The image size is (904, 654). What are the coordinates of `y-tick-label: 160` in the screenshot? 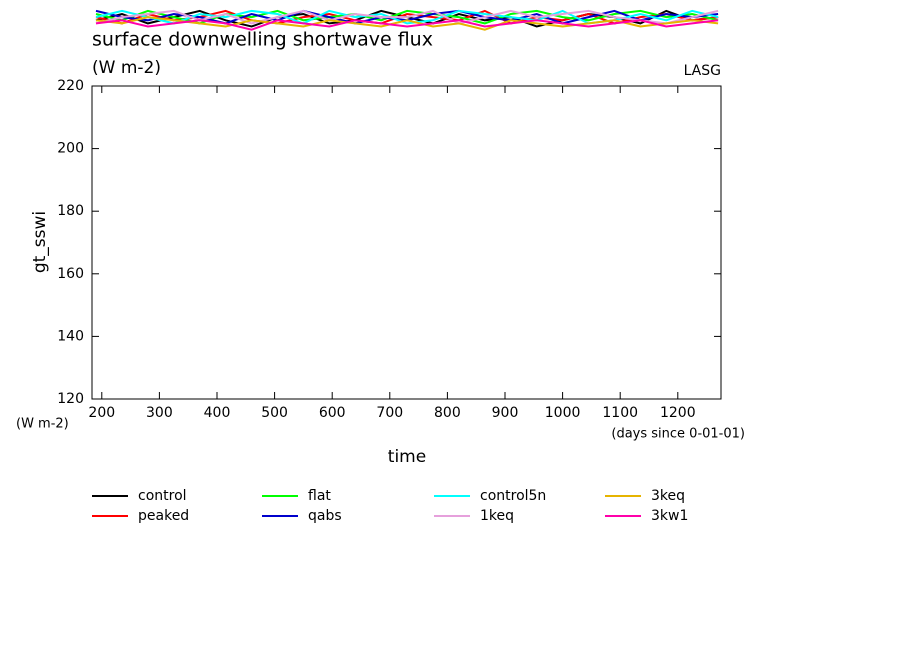 It's located at (70, 274).